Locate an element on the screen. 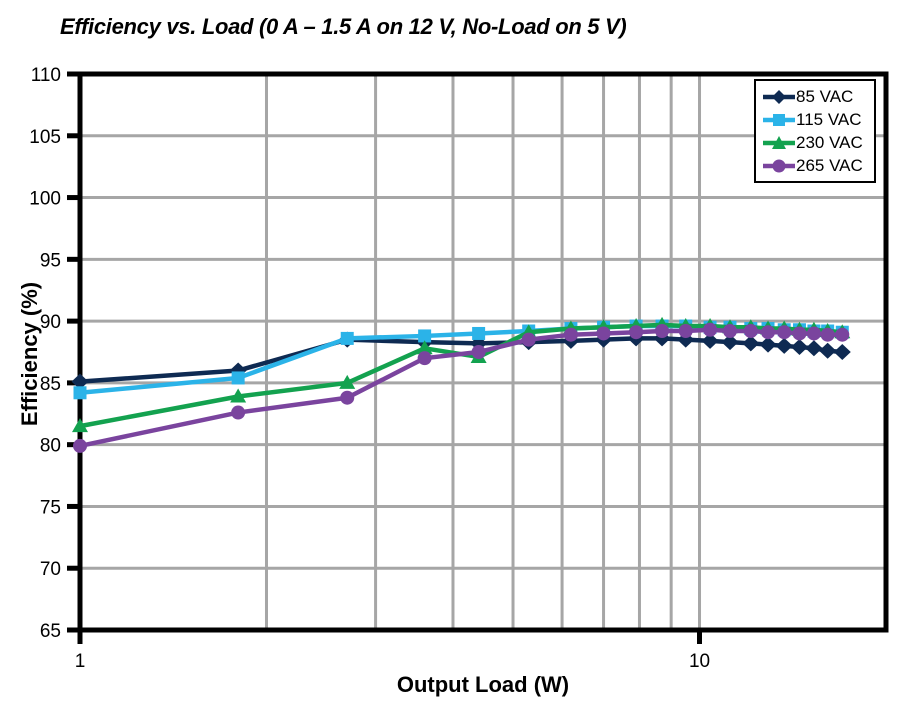  x-axis-title: Output Load (W) is located at coordinates (483, 684).